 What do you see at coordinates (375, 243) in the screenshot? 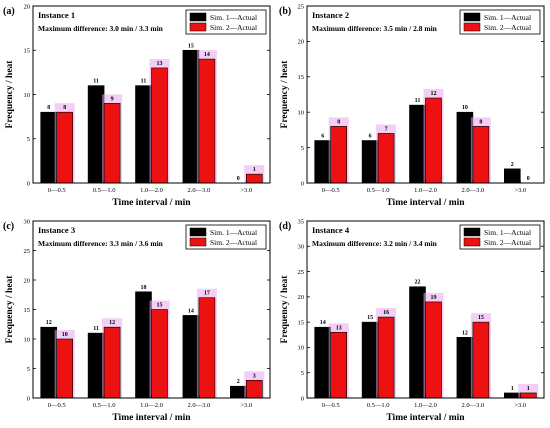
I see `chart-subtitle: Maximum difference: 3.2 min / 3.4 min` at bounding box center [375, 243].